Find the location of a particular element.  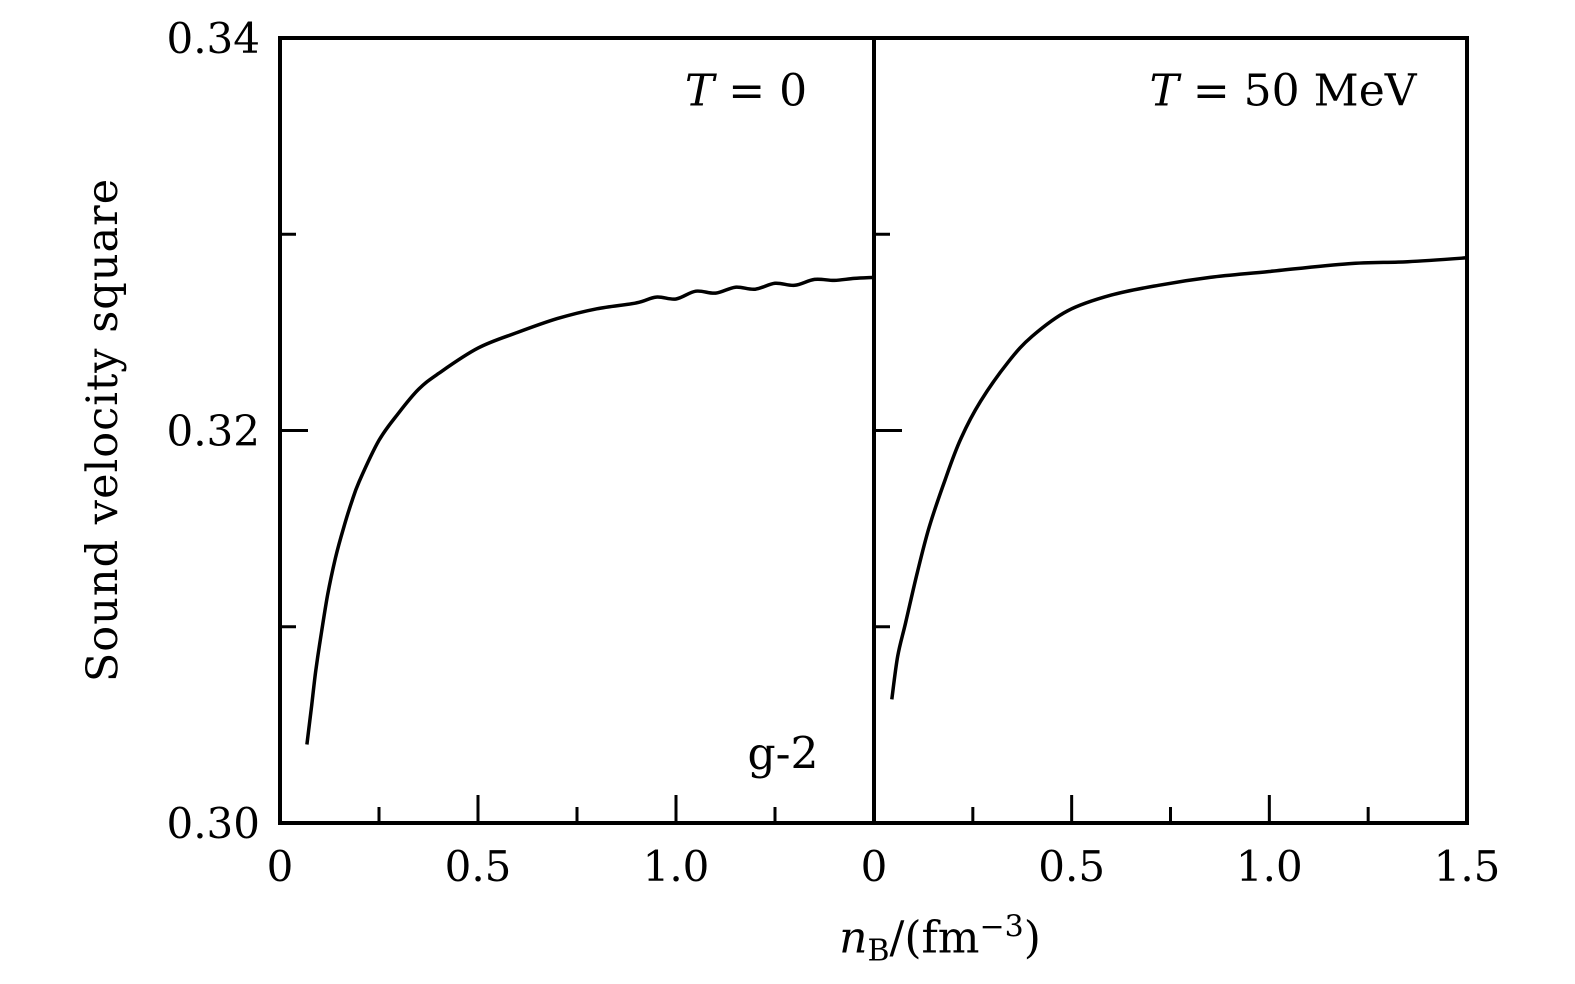

panel-title-t0: T = 0 is located at coordinates (746, 91).